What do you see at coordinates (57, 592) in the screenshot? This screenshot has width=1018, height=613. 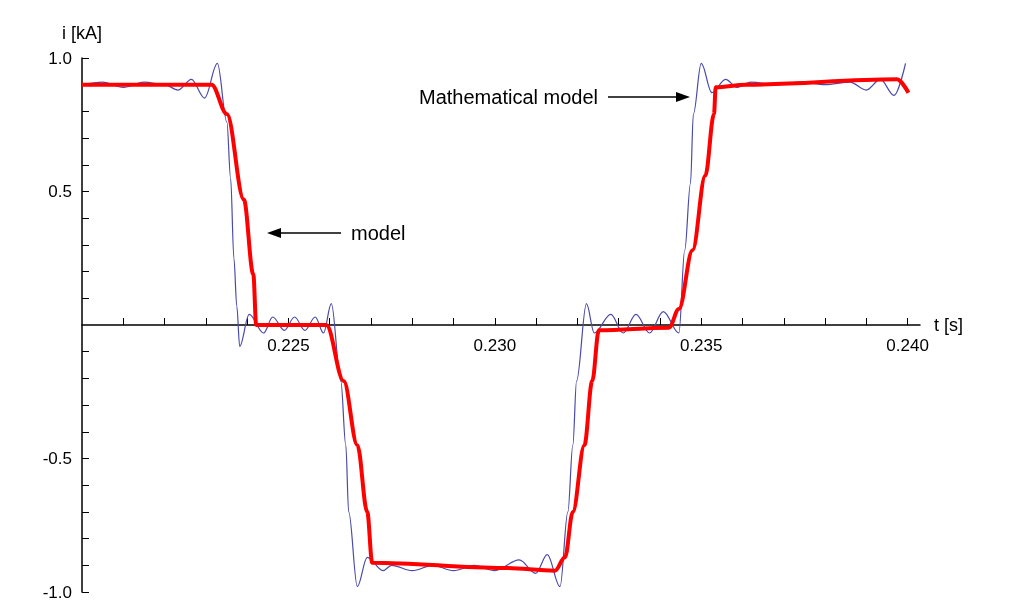 I see `y-tick-label: -1.0` at bounding box center [57, 592].